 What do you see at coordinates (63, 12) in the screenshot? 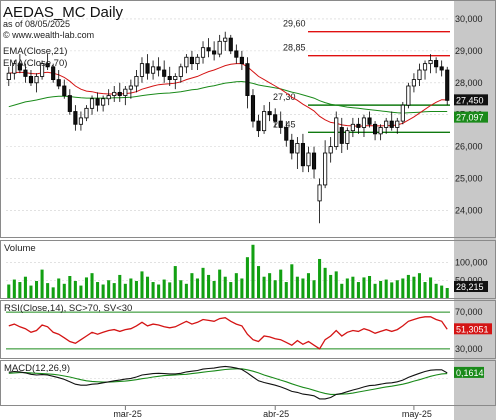
I see `chart-title: AEDAS_MC Daily` at bounding box center [63, 12].